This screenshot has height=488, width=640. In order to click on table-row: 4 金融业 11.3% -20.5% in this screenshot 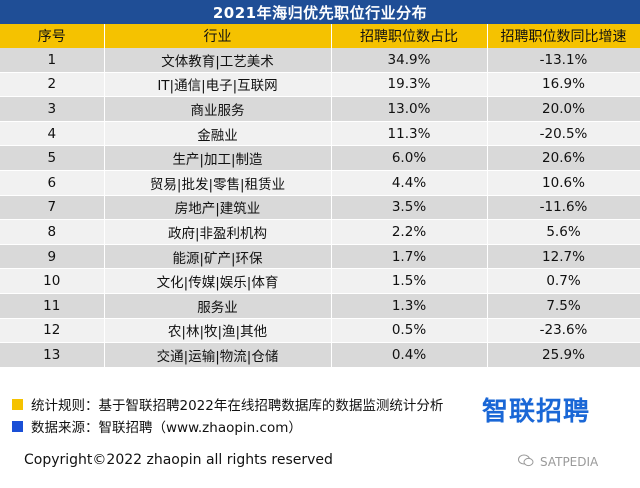, I will do `click(320, 134)`.